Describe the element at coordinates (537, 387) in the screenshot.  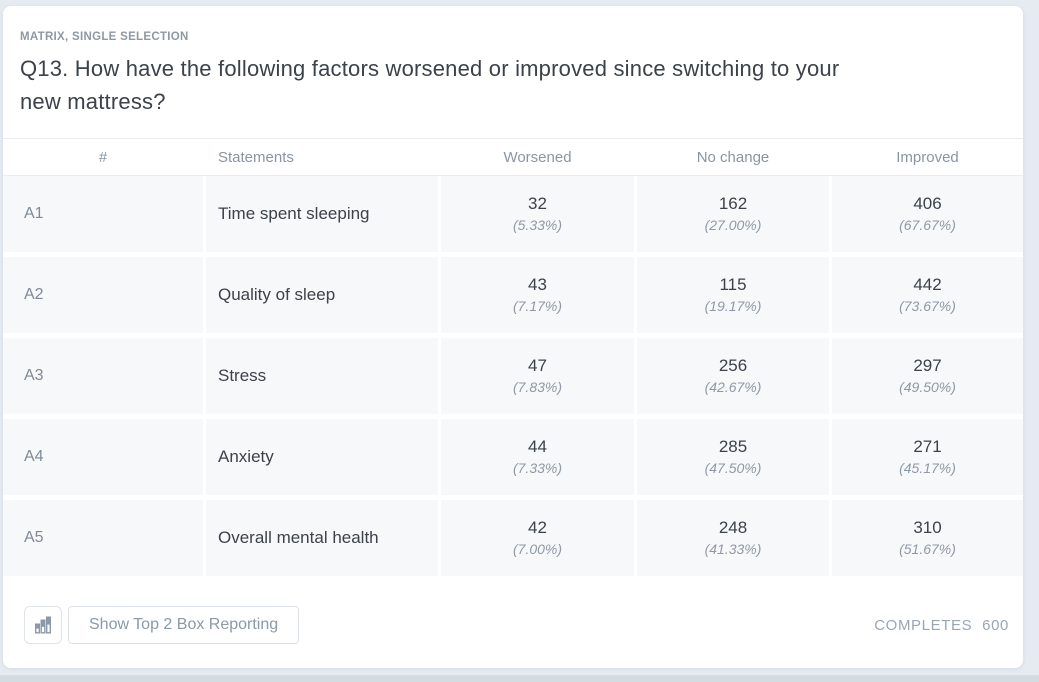
I see `percent-value: (7.83%)` at that location.